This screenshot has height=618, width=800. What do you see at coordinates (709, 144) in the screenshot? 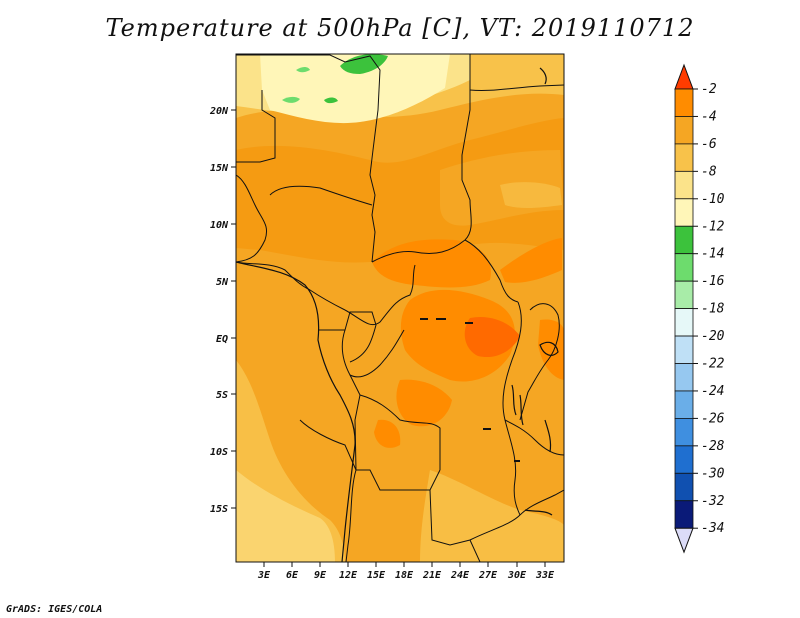
I see `colorbar-label: -6` at bounding box center [709, 144].